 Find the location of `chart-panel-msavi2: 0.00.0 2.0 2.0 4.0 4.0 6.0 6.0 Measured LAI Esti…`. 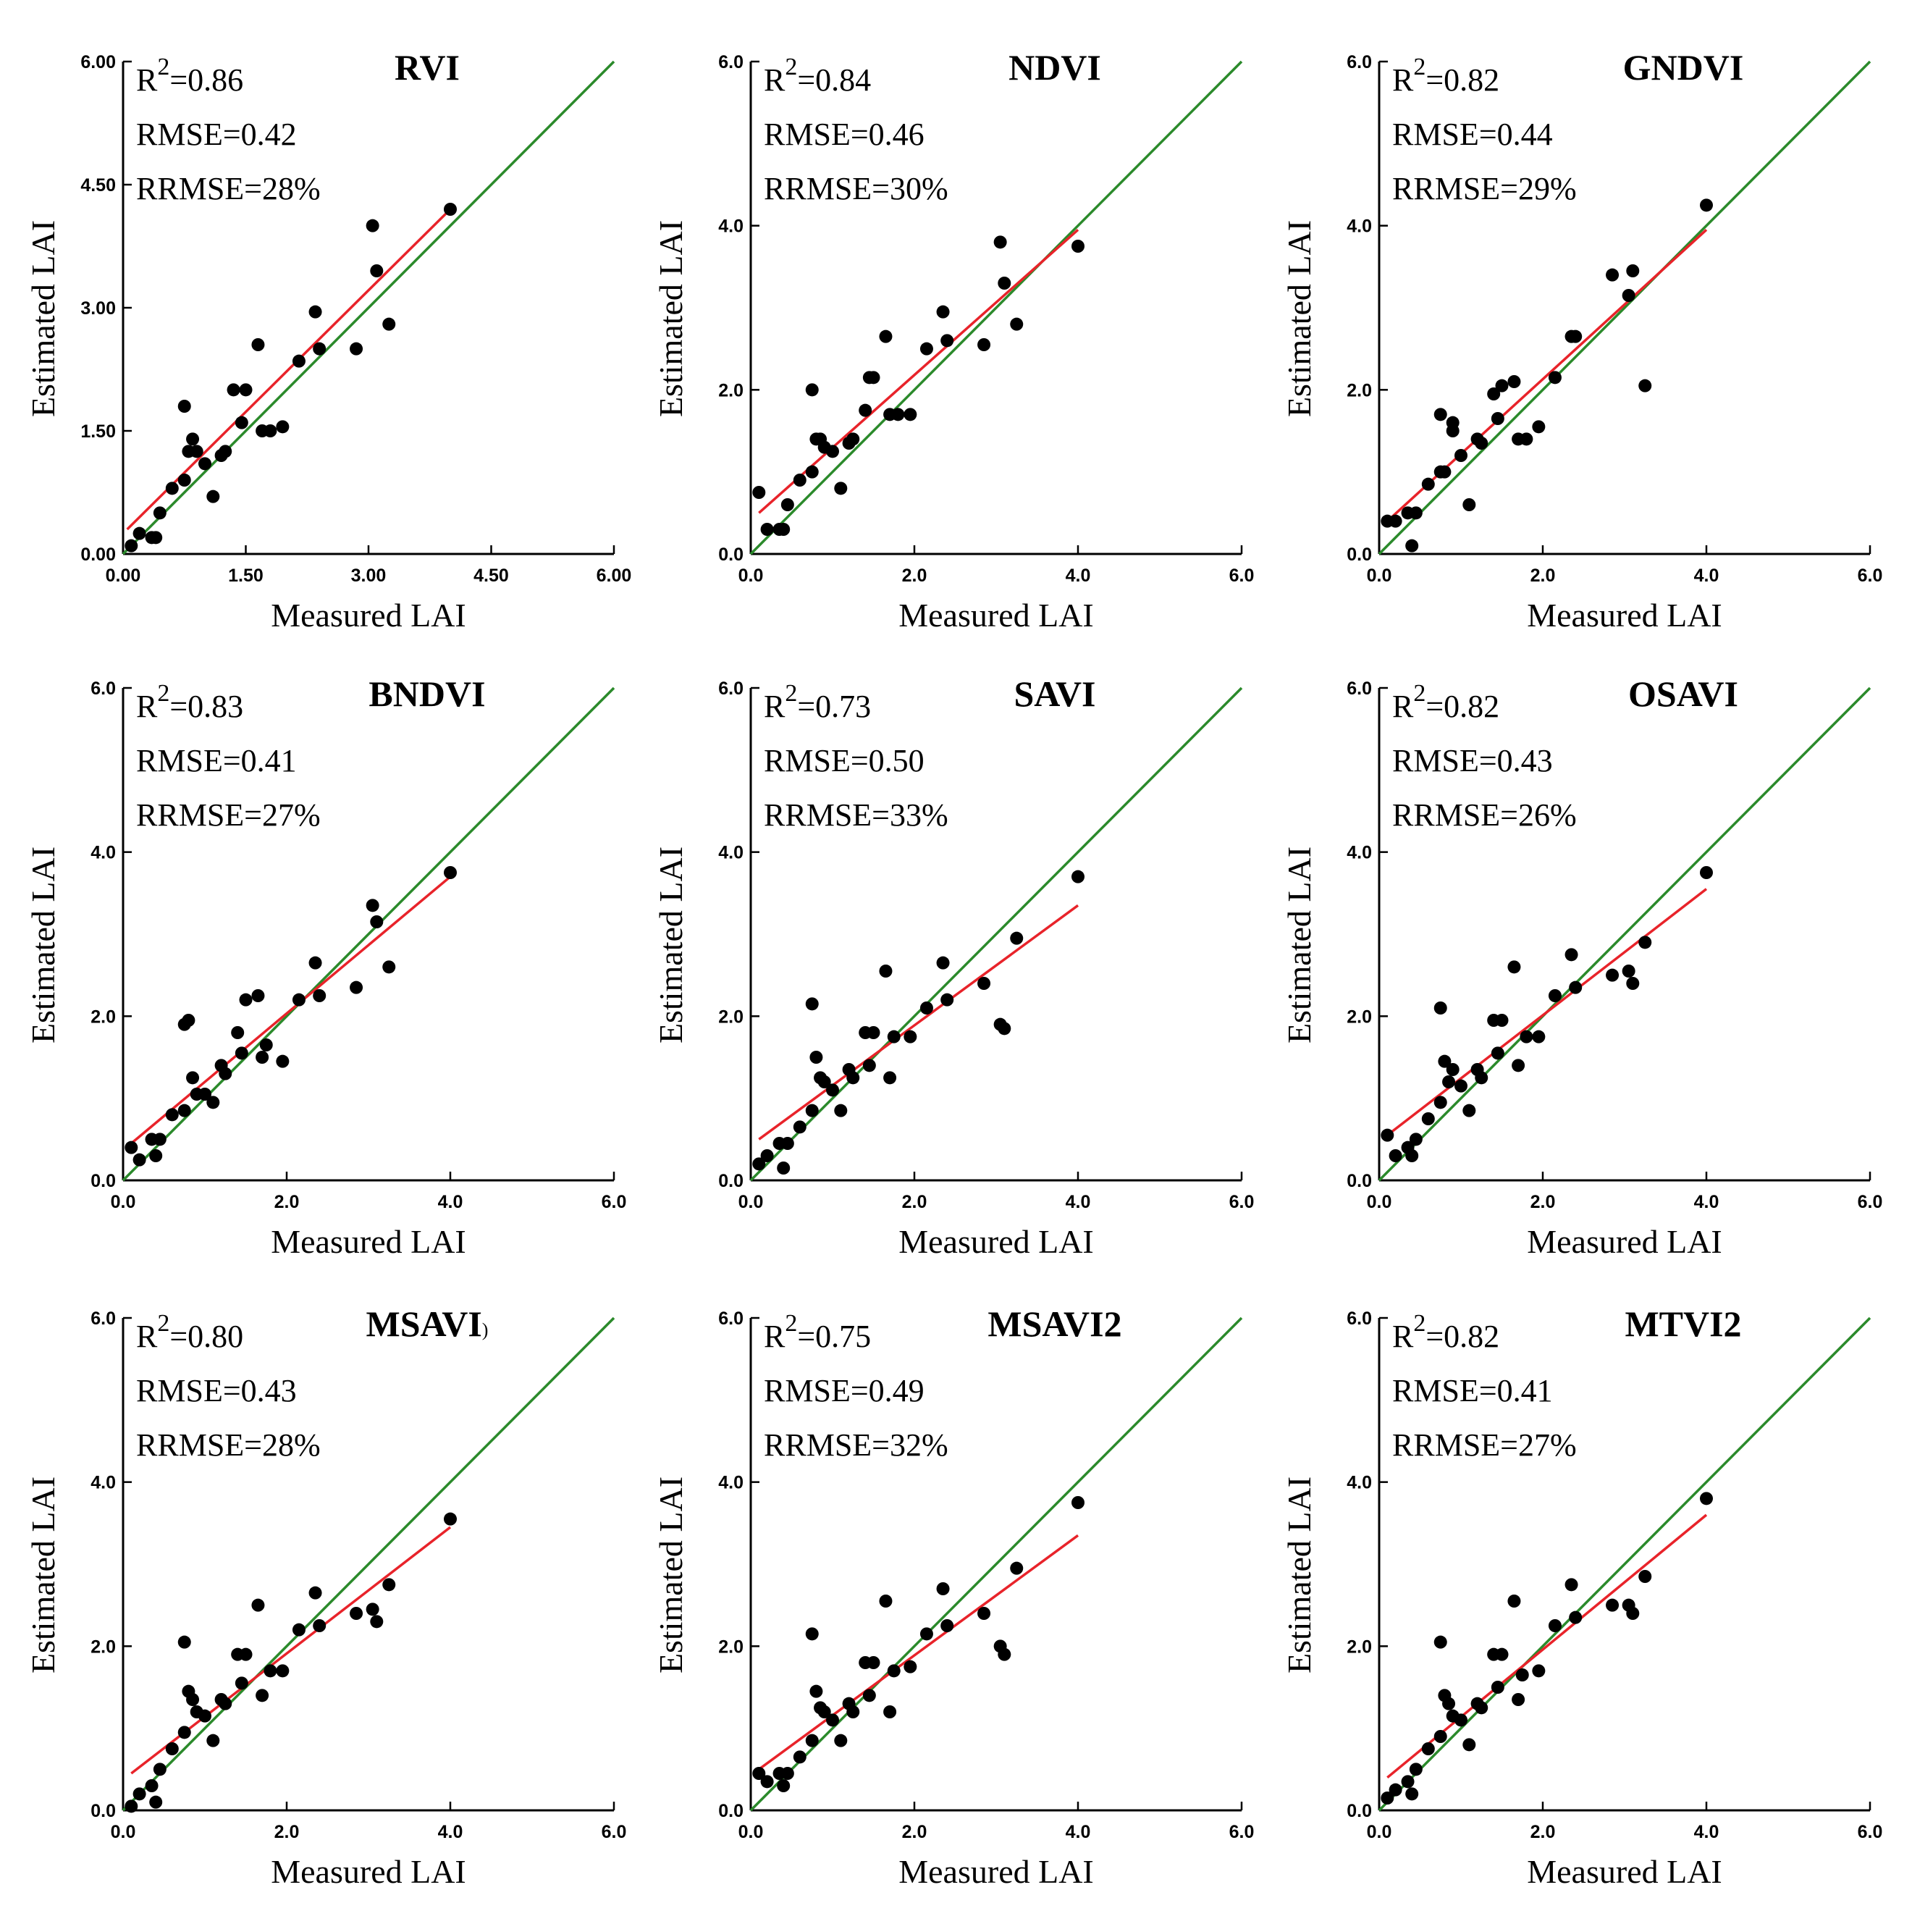

chart-panel-msavi2: 0.00.0 2.0 2.0 4.0 4.0 6.0 6.0 Measured LAI Esti… is located at coordinates (953, 1596).